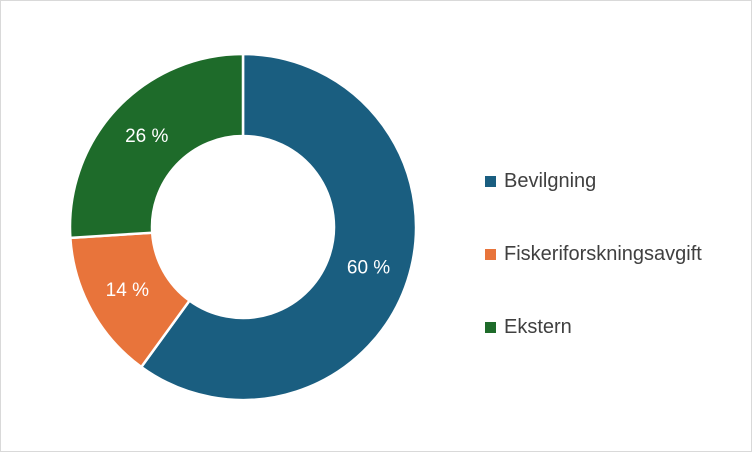 This screenshot has height=452, width=752. I want to click on legend-label: Fiskeriforskningsavgift, so click(603, 253).